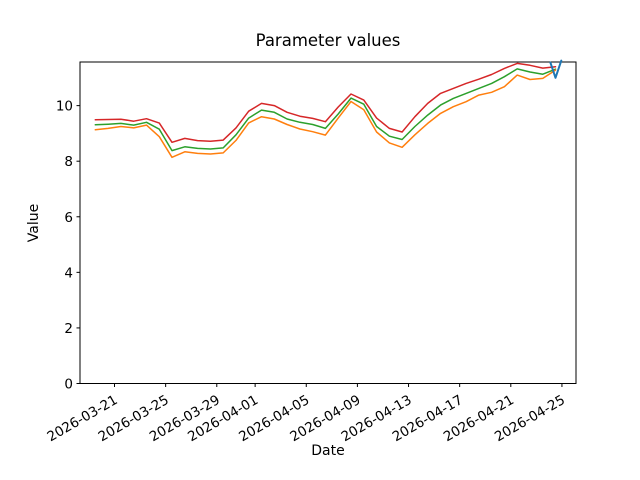  What do you see at coordinates (68, 385) in the screenshot?
I see `y-tick-label: 0` at bounding box center [68, 385].